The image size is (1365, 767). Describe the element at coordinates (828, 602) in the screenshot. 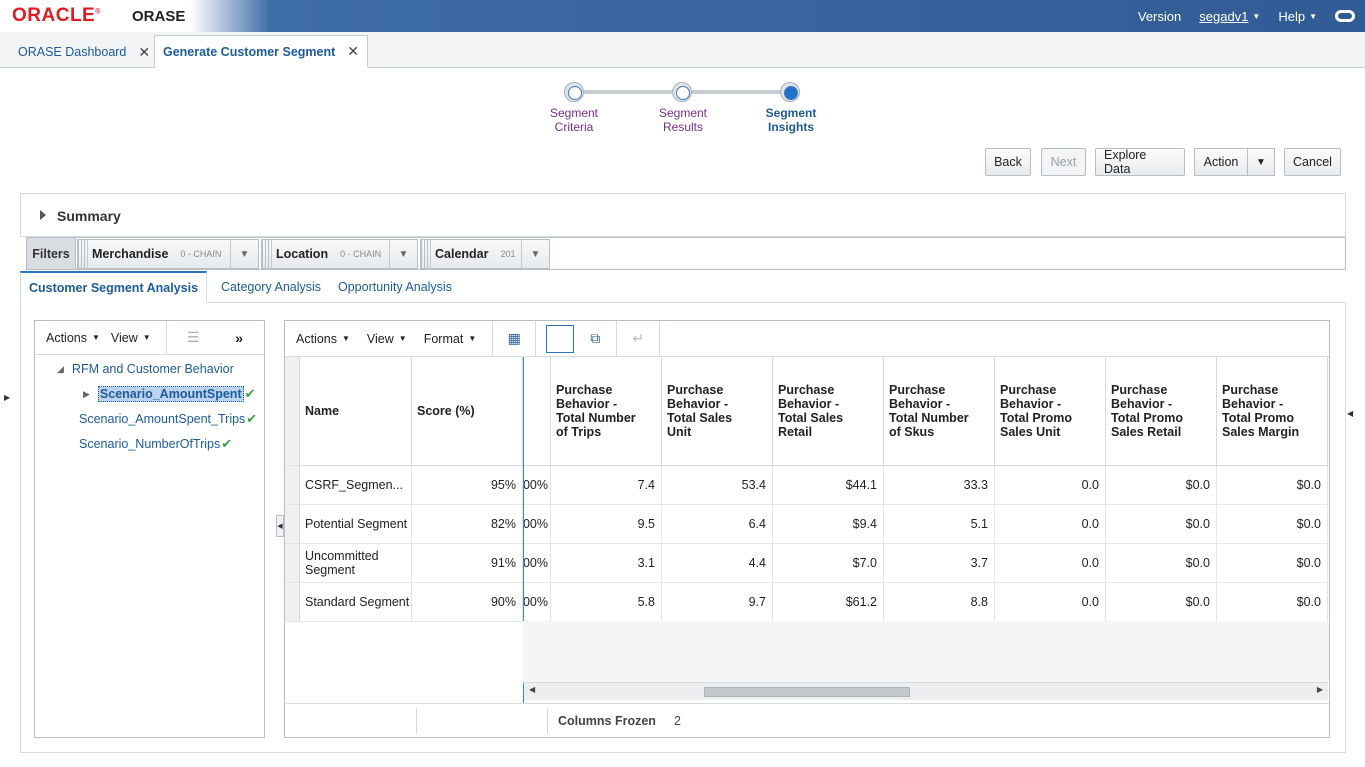

I see `cell-sales-retail: $61.2` at that location.